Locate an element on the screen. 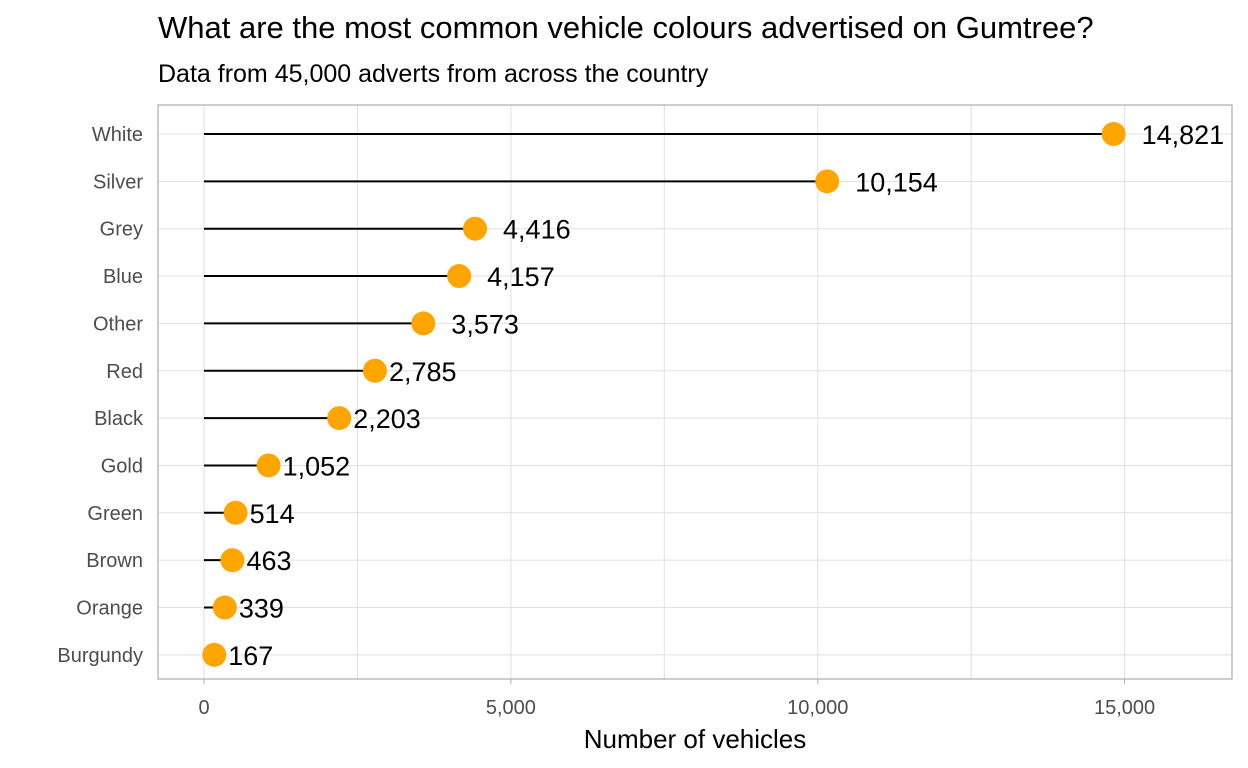 The image size is (1248, 768). point-white is located at coordinates (1113, 134).